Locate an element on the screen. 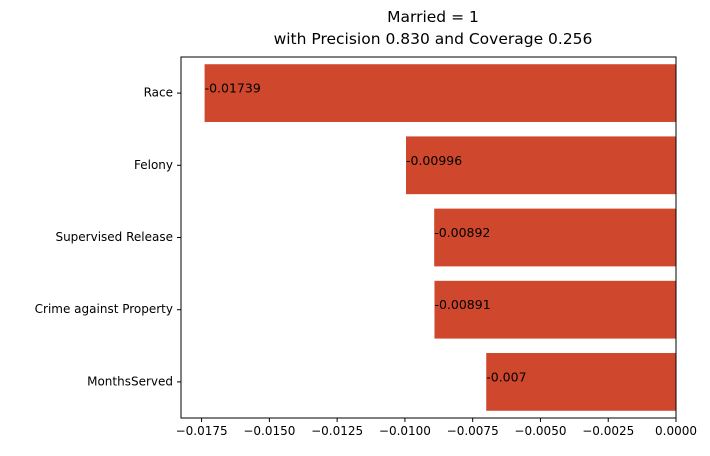 This screenshot has height=456, width=710. bar-race is located at coordinates (440, 93).